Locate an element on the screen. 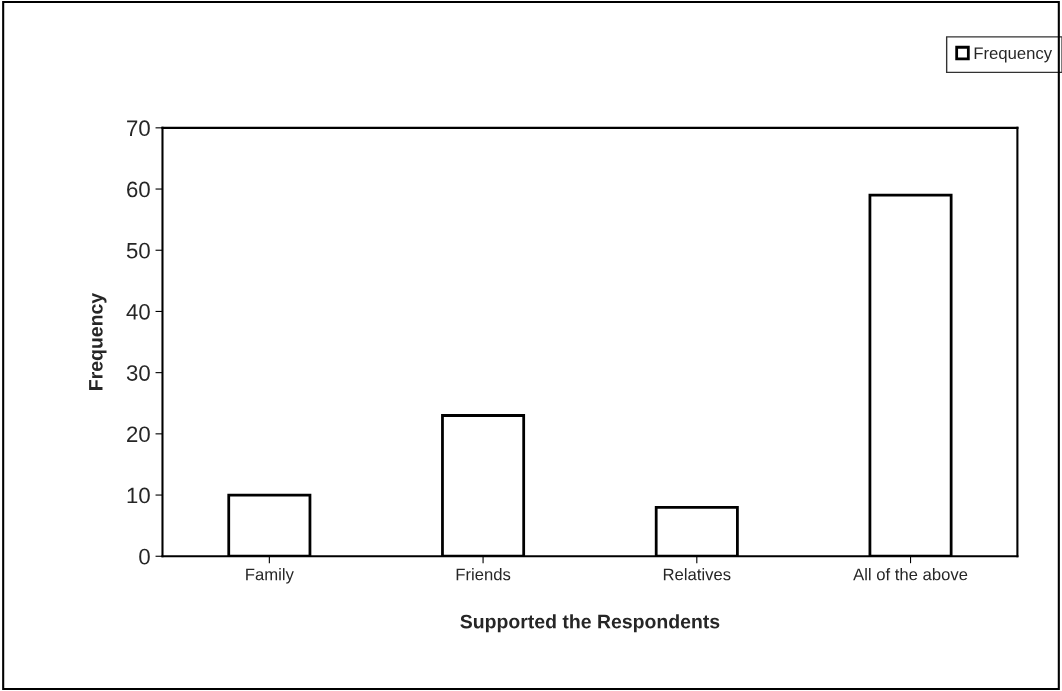  x-tick-label: Family is located at coordinates (270, 576).